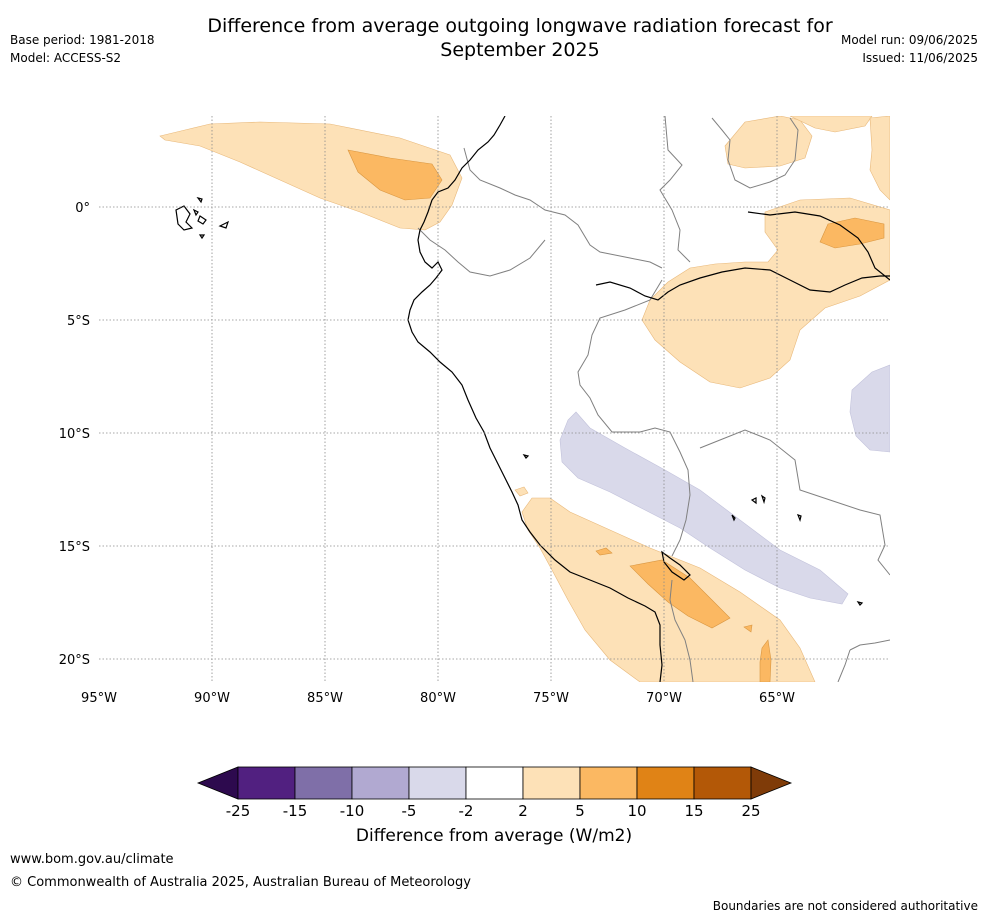 The height and width of the screenshot is (919, 988). What do you see at coordinates (909, 40) in the screenshot?
I see `model-run: Model run: 09/06/2025` at bounding box center [909, 40].